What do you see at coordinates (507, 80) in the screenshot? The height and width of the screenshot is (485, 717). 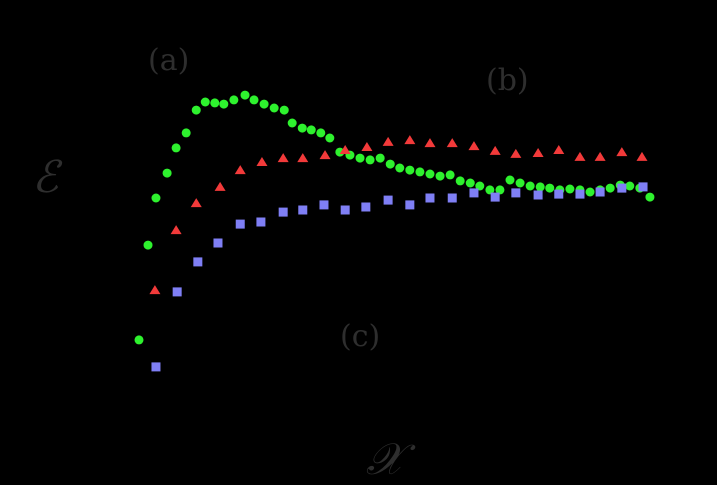 I see `panel-label-b: (b)` at bounding box center [507, 80].